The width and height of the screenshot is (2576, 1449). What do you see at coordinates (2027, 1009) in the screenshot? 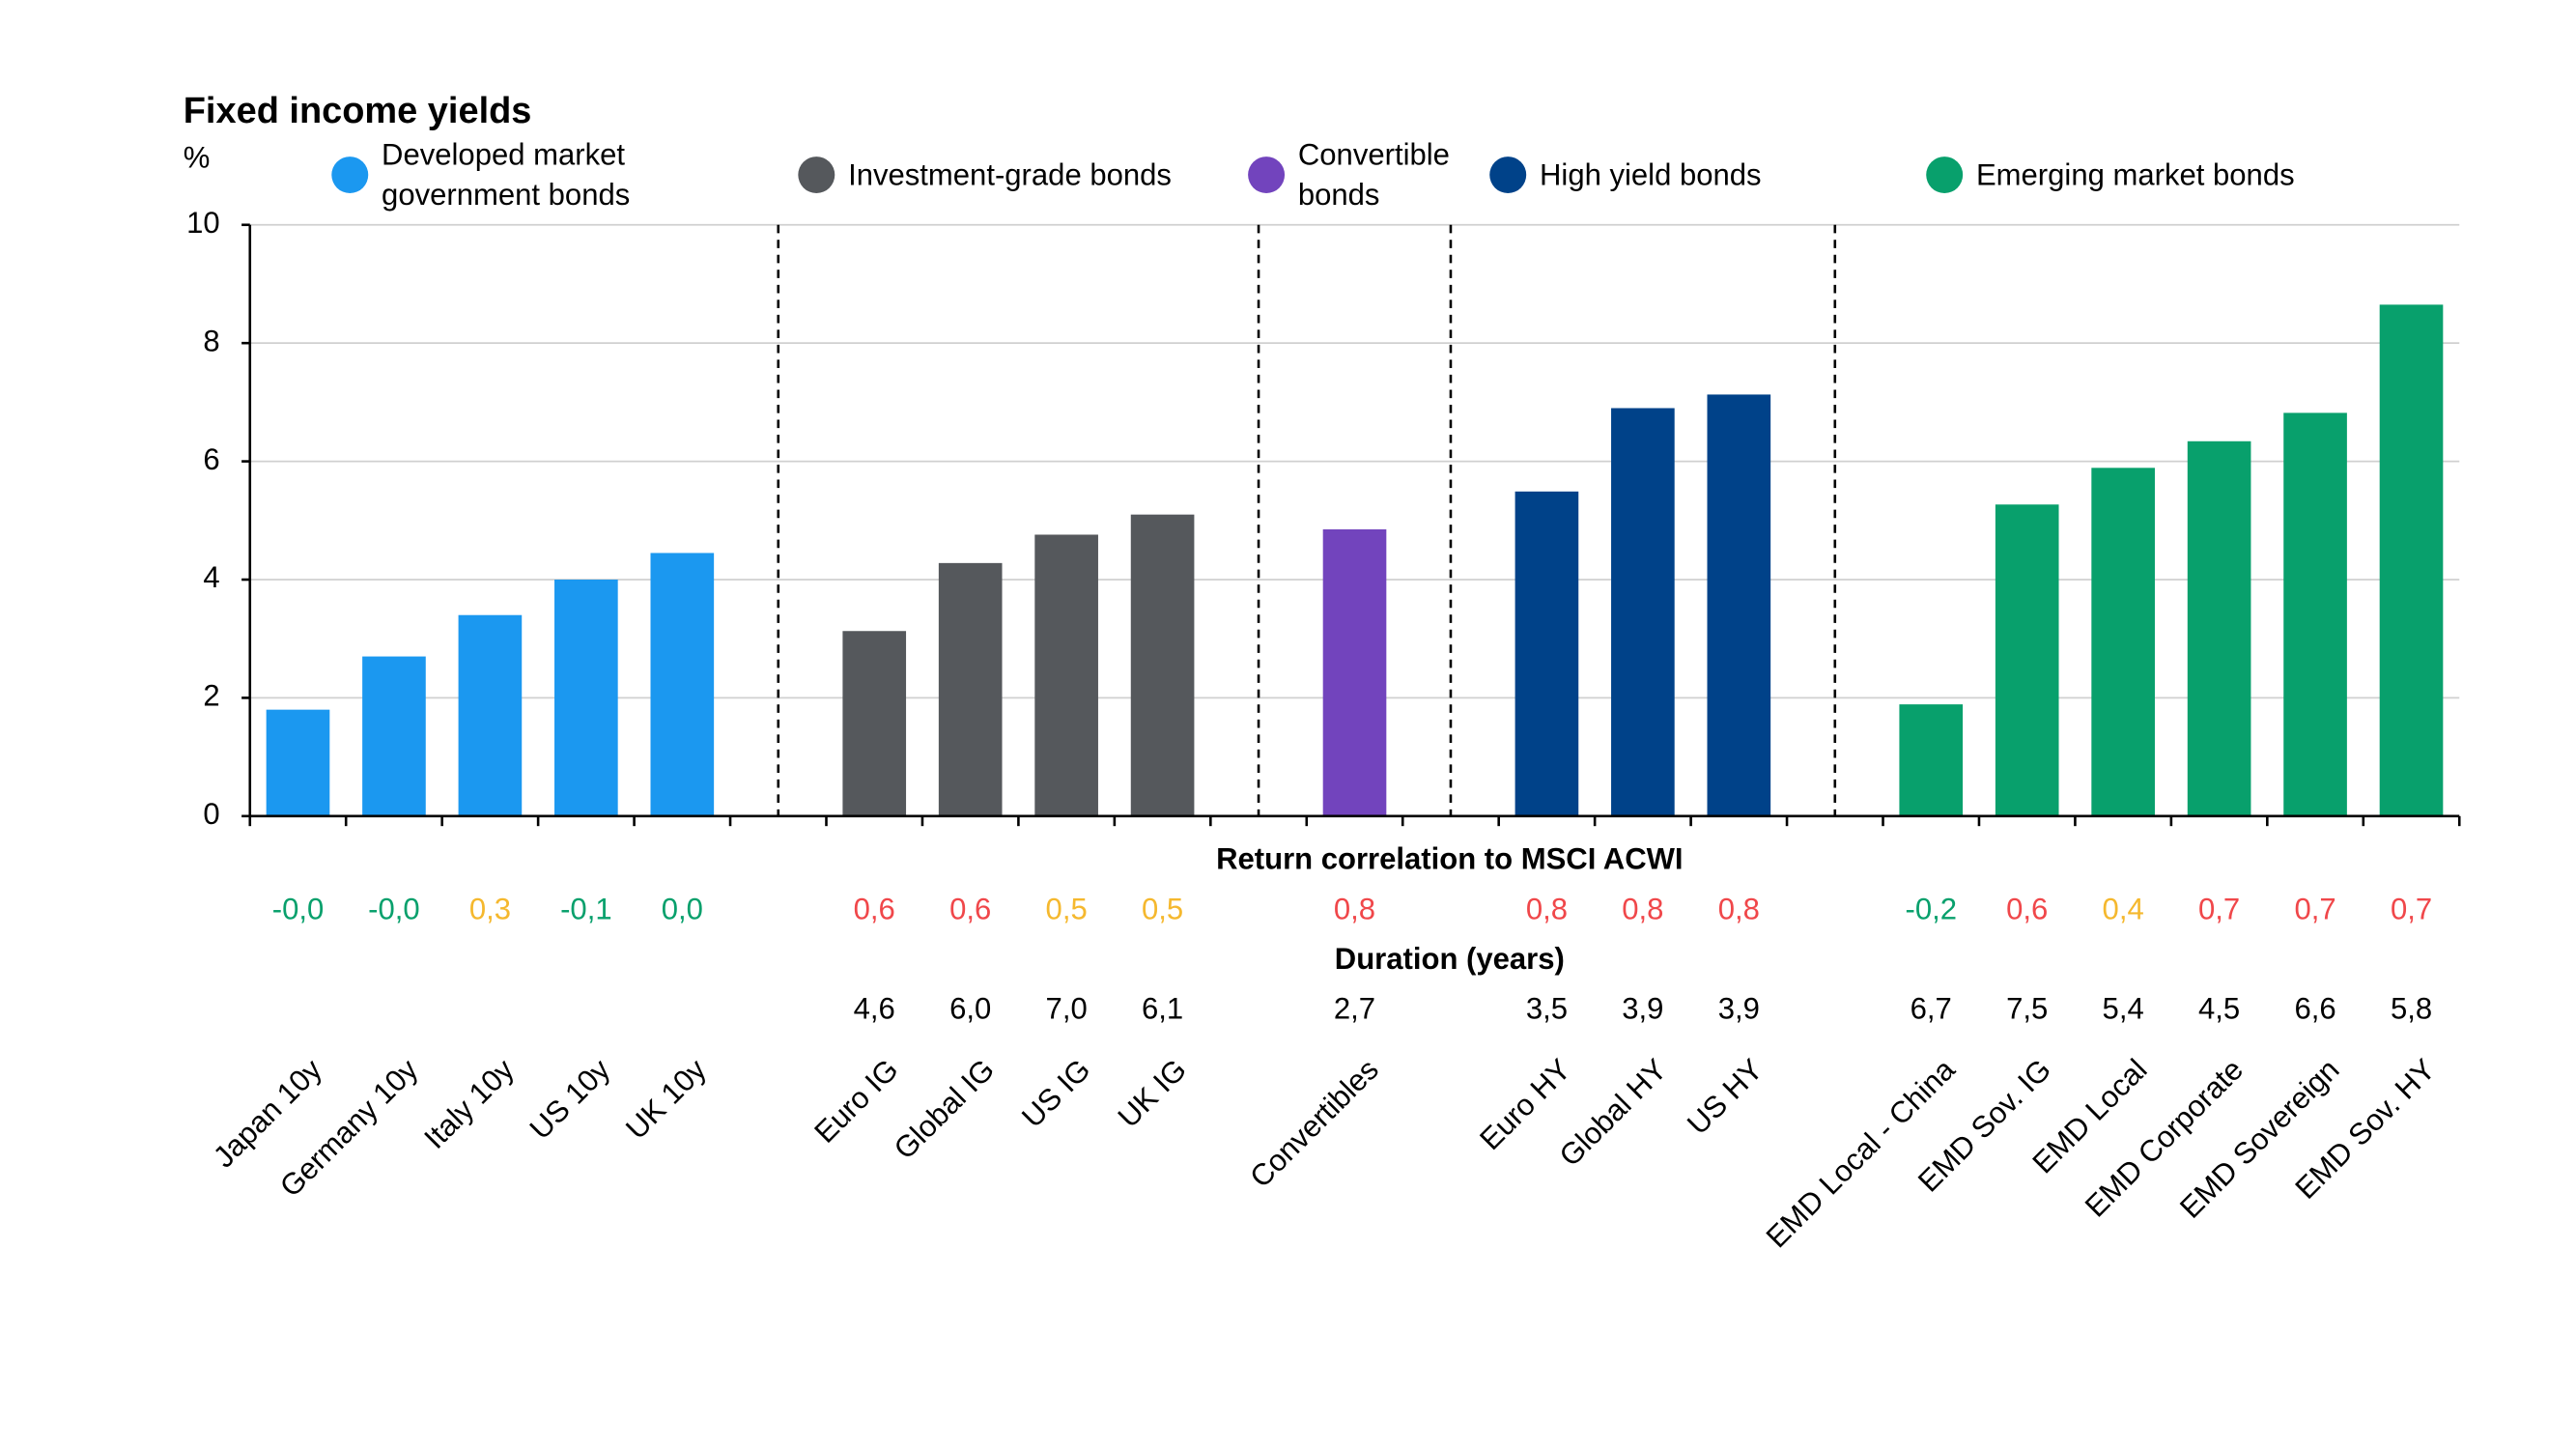
I see `duration-label: 7,5` at bounding box center [2027, 1009].